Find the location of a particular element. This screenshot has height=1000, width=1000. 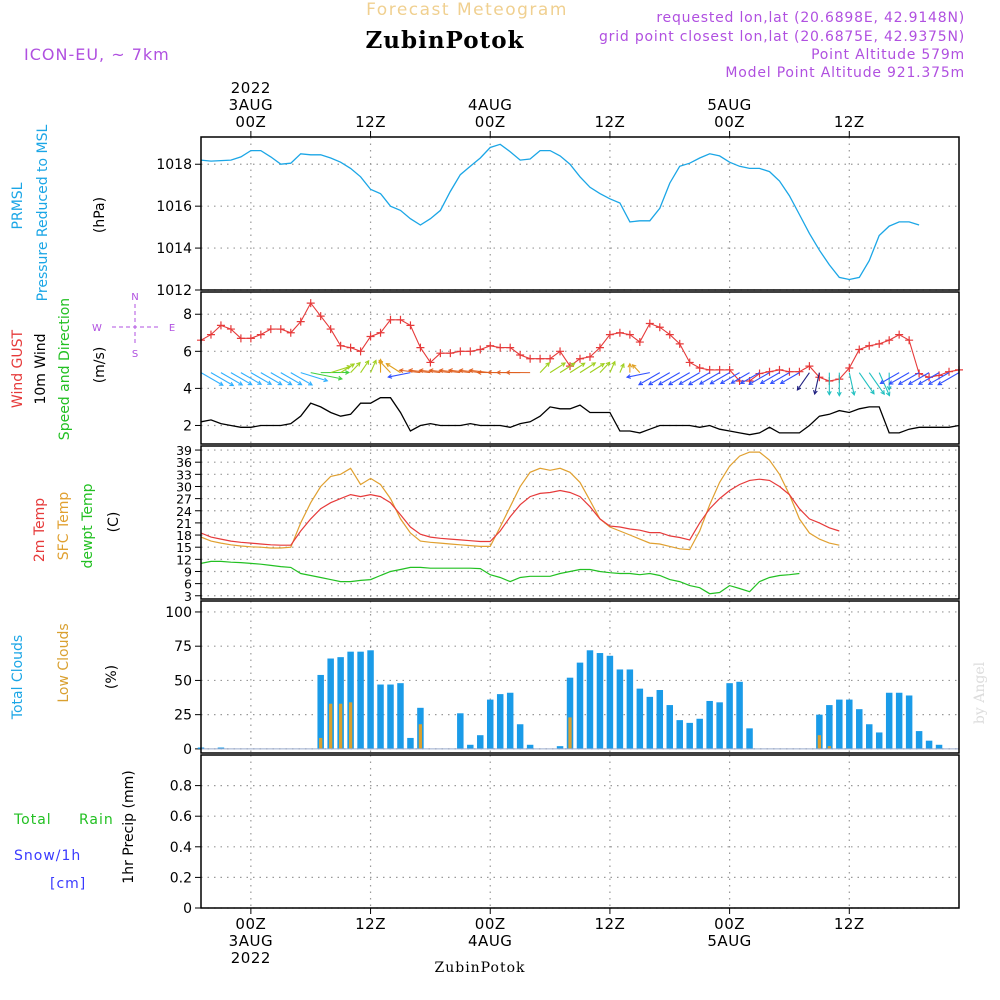

y-tick-label: 0.2 is located at coordinates (181, 878).